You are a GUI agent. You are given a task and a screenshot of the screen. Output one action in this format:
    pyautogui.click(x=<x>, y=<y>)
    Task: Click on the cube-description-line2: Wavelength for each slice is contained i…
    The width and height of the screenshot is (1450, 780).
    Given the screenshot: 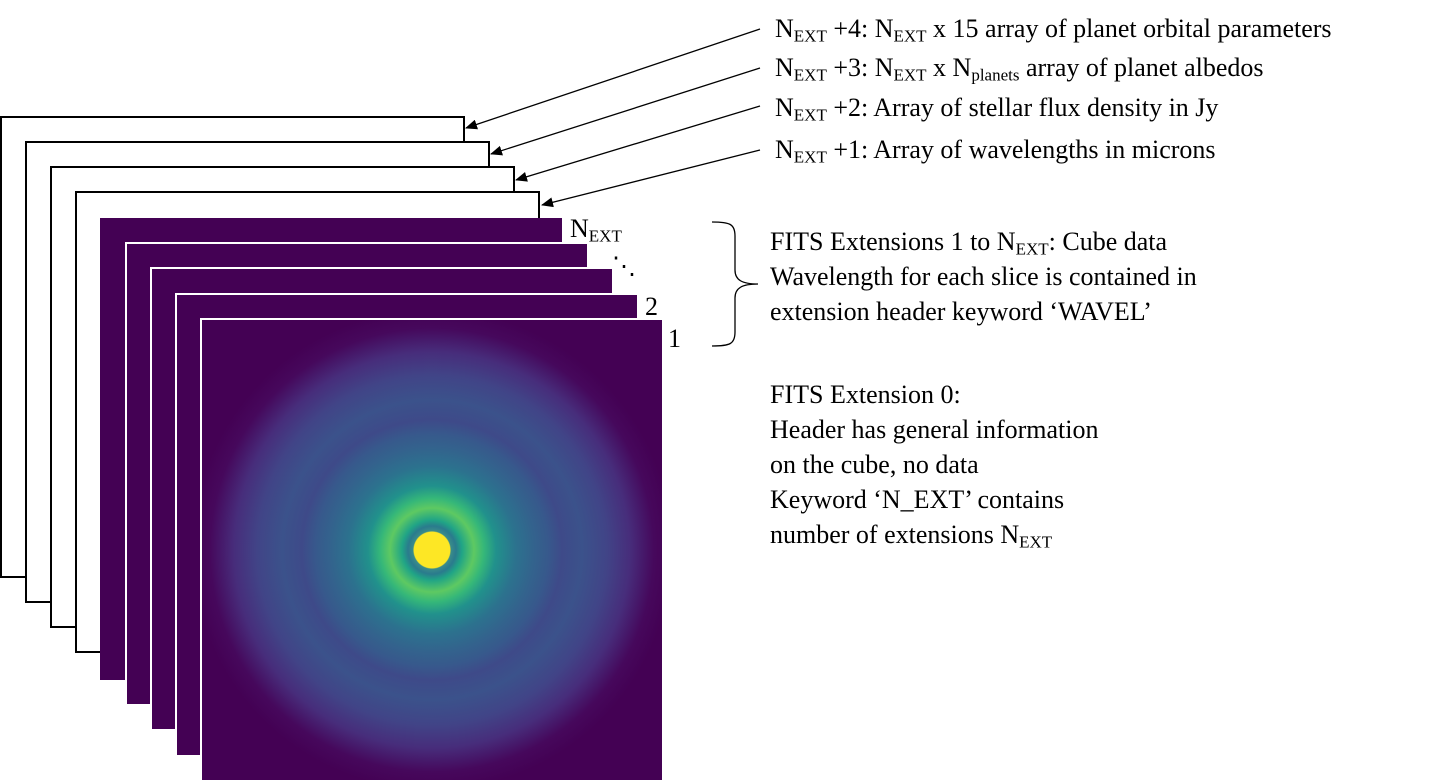 What is the action you would take?
    pyautogui.click(x=983, y=276)
    